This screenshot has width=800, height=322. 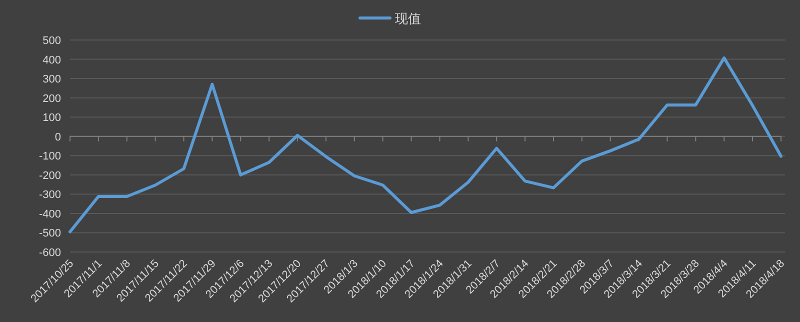 I want to click on y-tick-label: 200, so click(x=51, y=98).